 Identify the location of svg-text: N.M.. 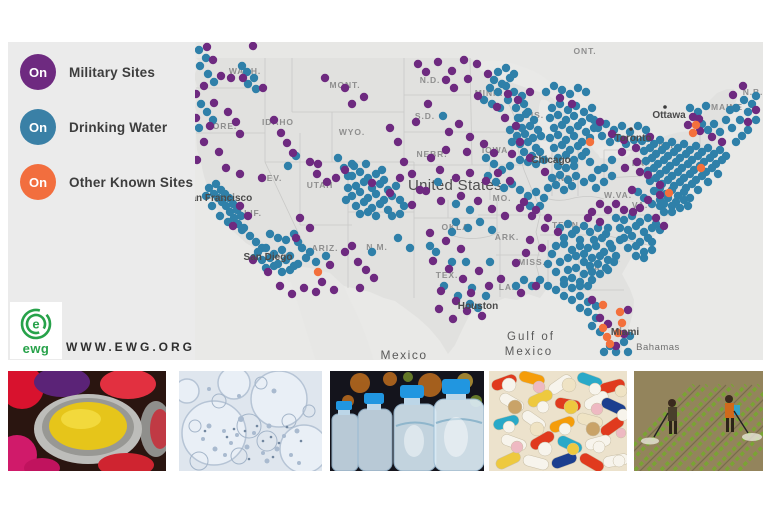
(377, 247).